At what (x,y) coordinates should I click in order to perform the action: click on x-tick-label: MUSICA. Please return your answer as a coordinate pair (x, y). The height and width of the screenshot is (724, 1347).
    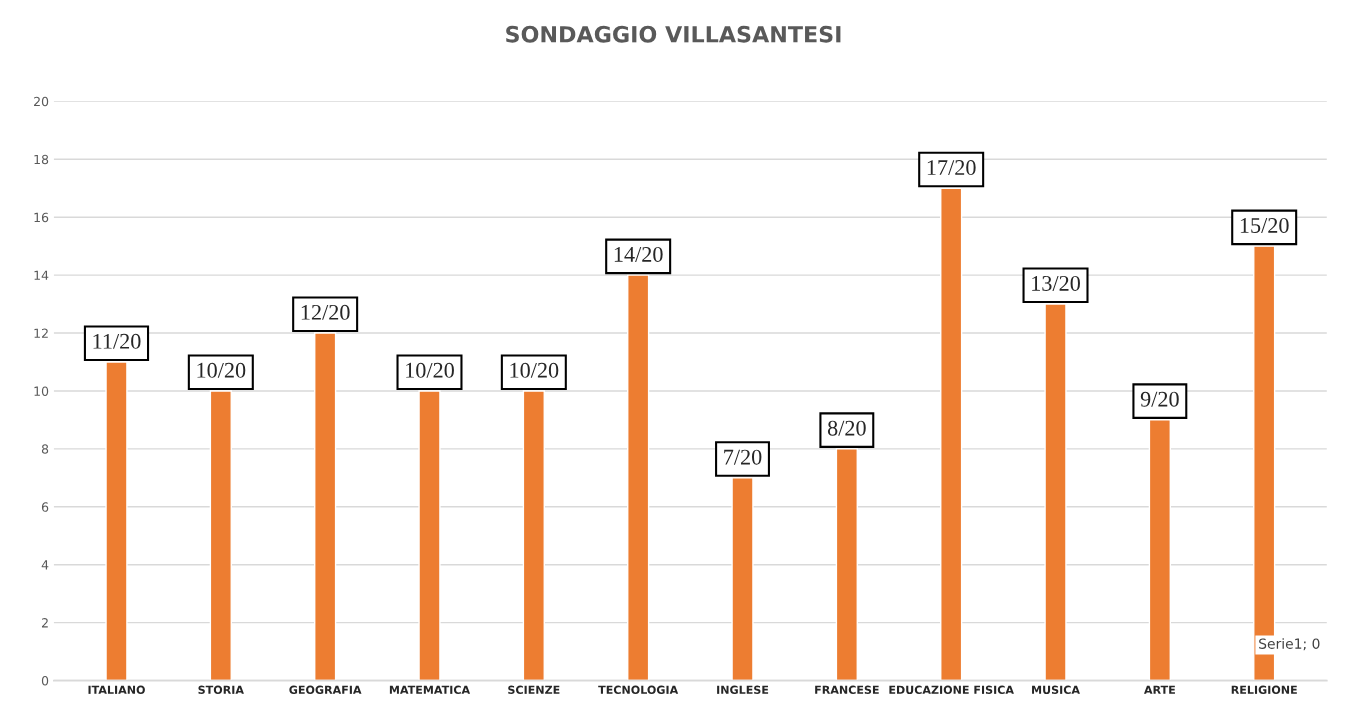
    Looking at the image, I should click on (1056, 690).